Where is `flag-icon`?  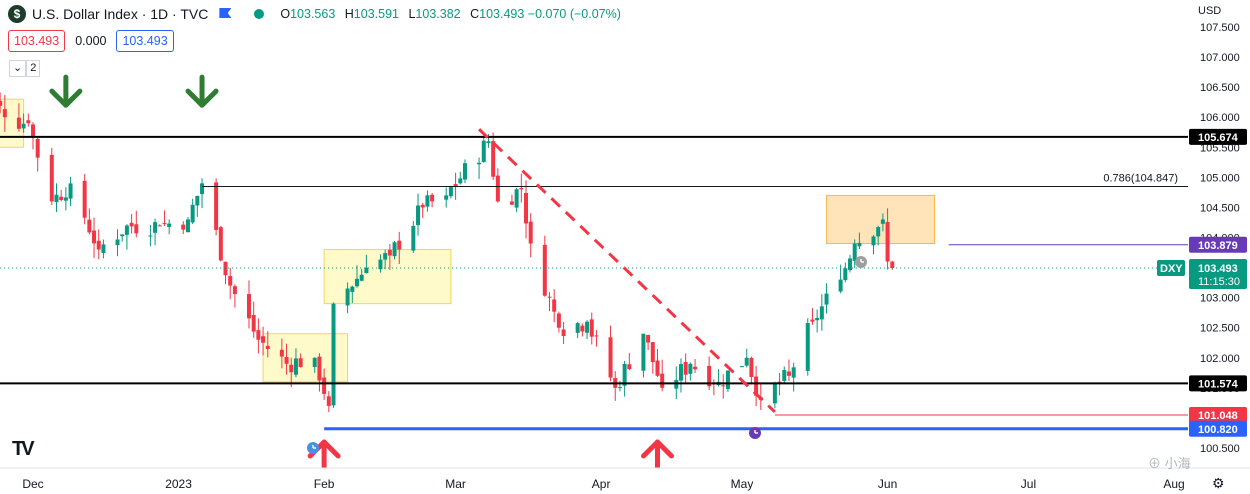 flag-icon is located at coordinates (225, 14).